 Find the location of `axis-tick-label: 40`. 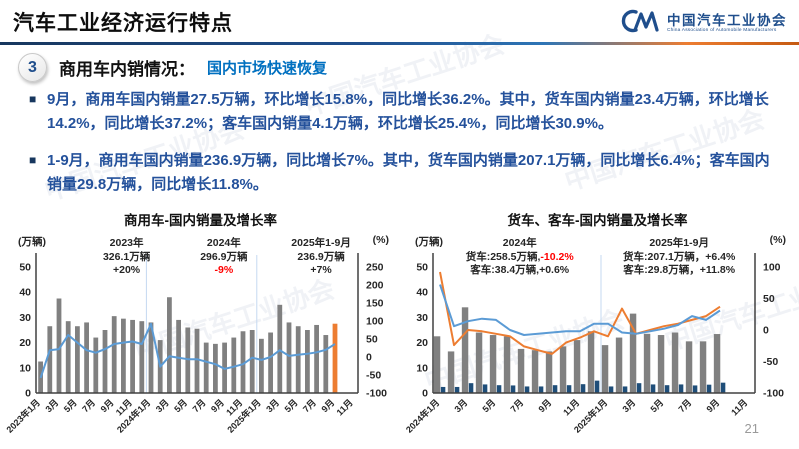

axis-tick-label: 40 is located at coordinates (25, 293).